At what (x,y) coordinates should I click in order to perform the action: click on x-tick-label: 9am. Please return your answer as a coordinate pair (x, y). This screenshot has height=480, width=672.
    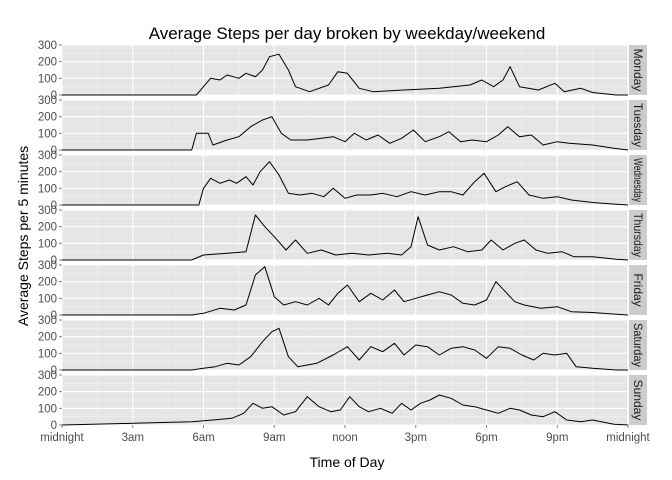
    Looking at the image, I should click on (274, 438).